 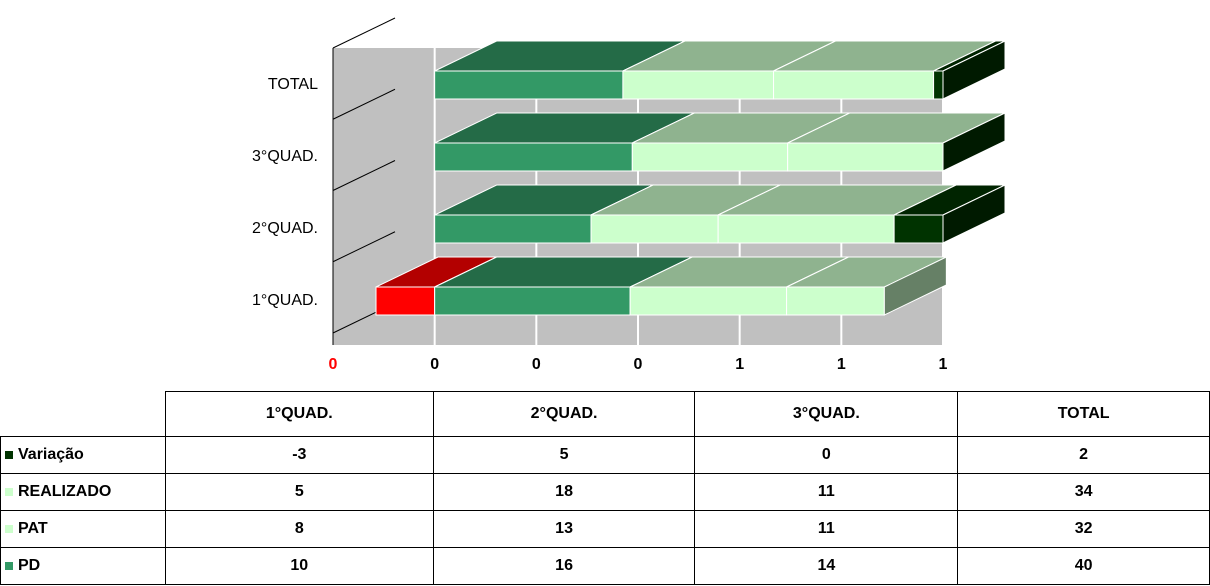 What do you see at coordinates (826, 414) in the screenshot?
I see `column-header: 3°QUAD.` at bounding box center [826, 414].